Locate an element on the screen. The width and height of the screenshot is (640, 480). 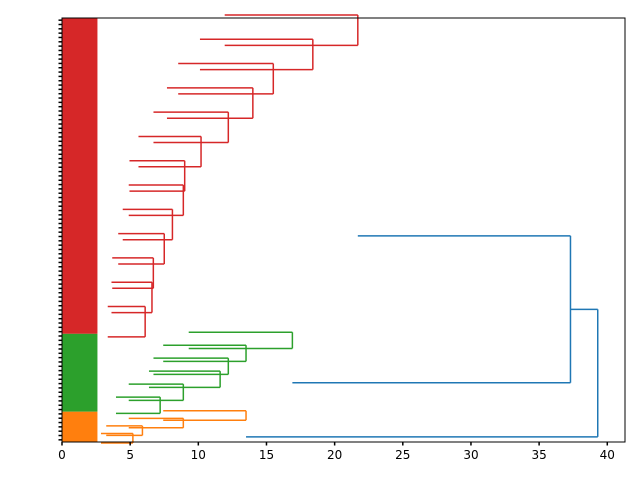
x-tick-label: 15 is located at coordinates (266, 455).